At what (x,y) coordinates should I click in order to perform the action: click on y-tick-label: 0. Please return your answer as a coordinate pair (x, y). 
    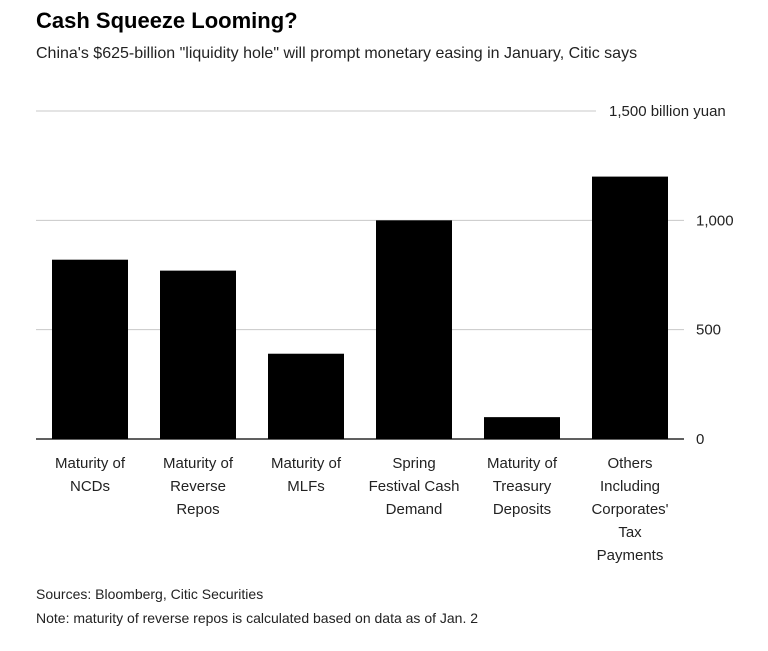
    Looking at the image, I should click on (700, 439).